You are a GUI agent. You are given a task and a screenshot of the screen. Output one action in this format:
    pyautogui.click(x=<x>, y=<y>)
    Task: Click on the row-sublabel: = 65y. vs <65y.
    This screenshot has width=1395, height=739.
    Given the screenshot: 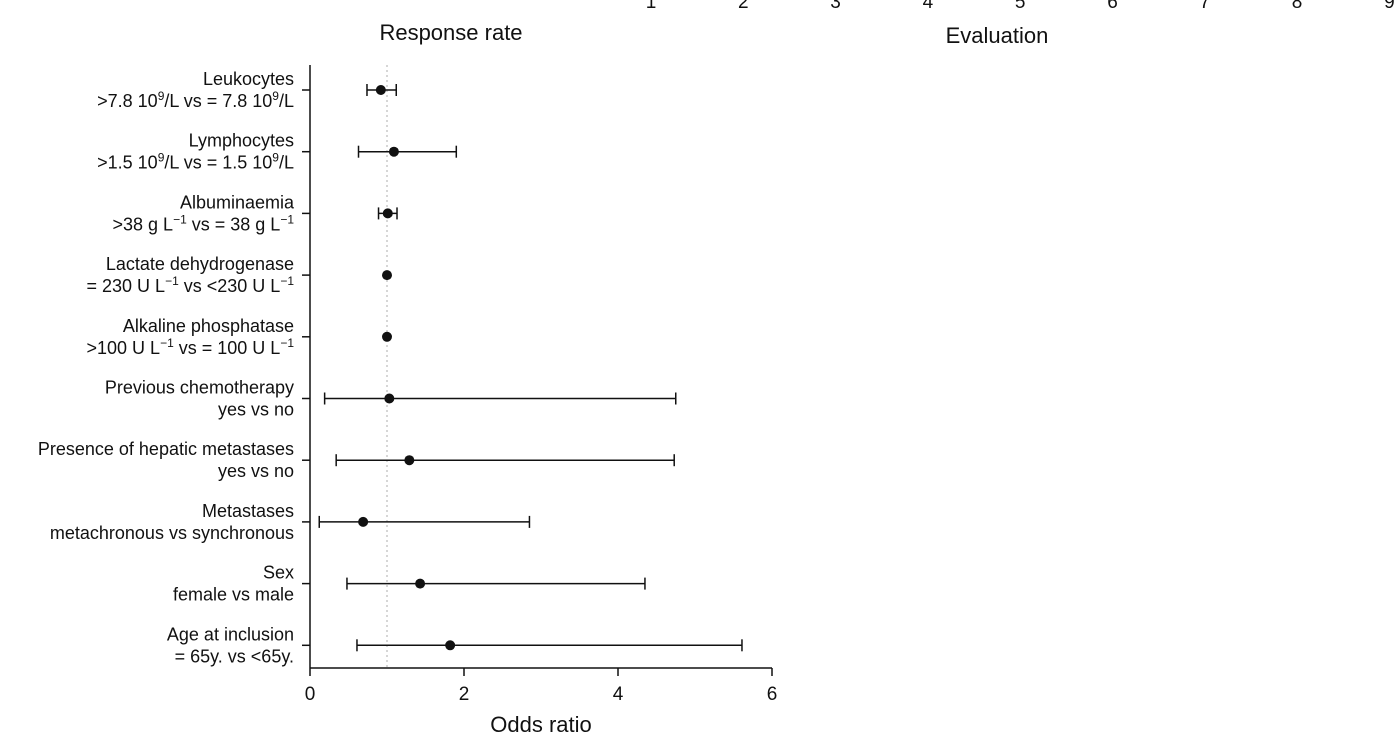 What is the action you would take?
    pyautogui.click(x=234, y=656)
    